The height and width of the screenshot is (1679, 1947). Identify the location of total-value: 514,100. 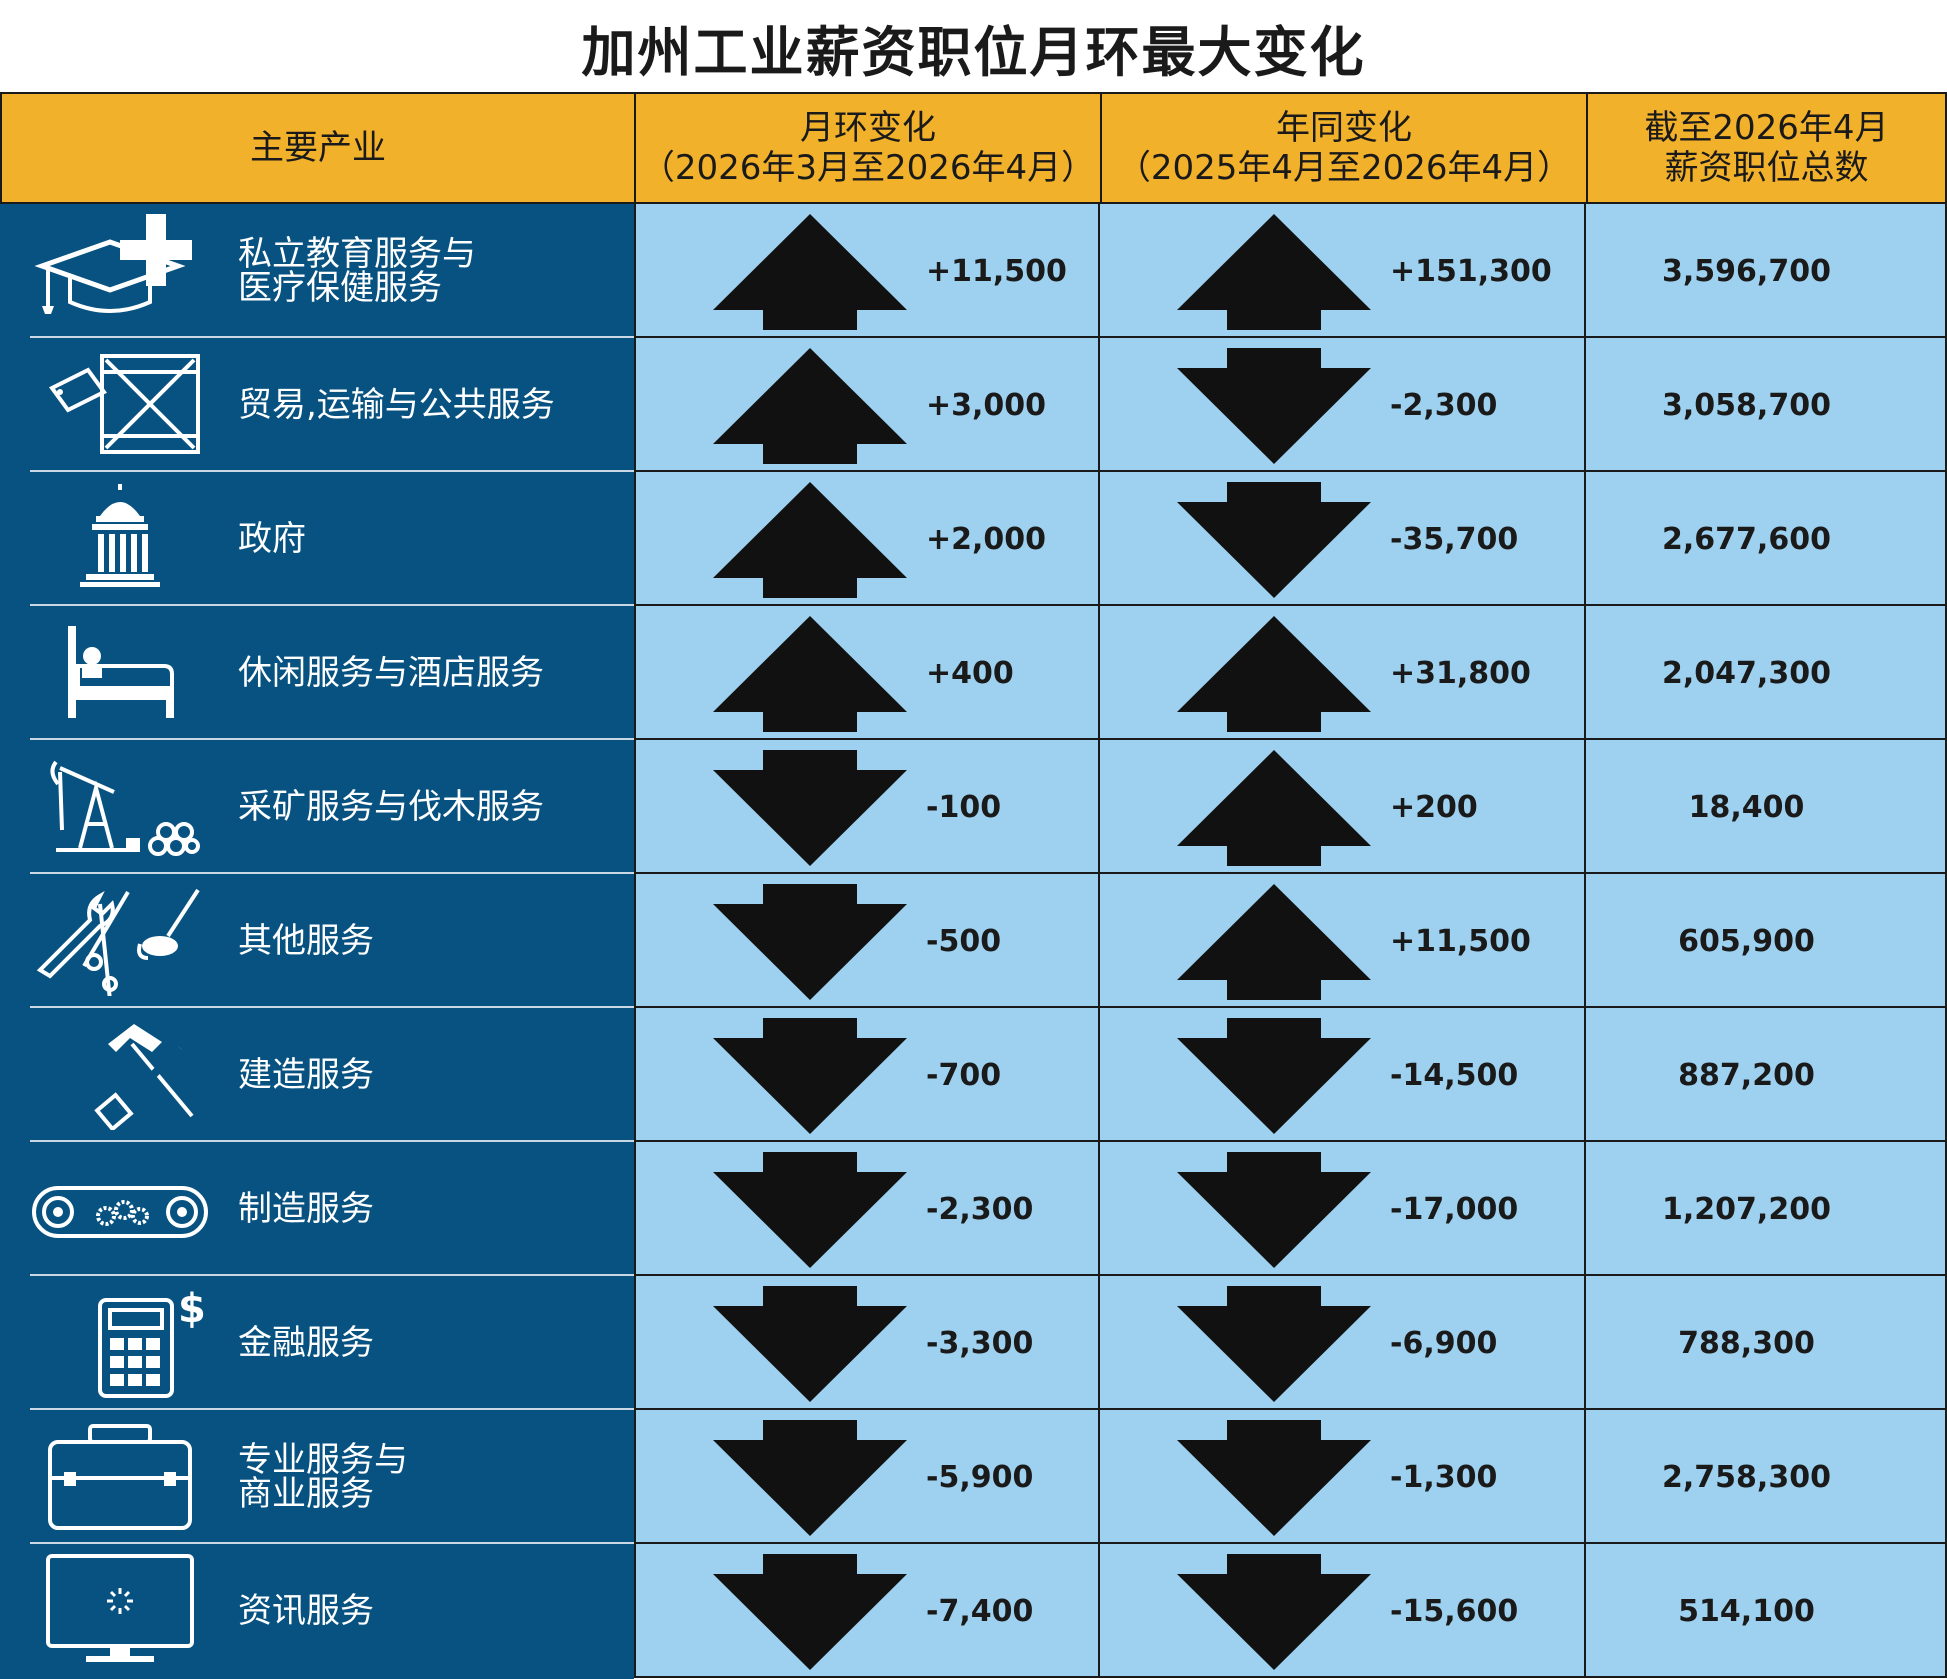
(1746, 1611).